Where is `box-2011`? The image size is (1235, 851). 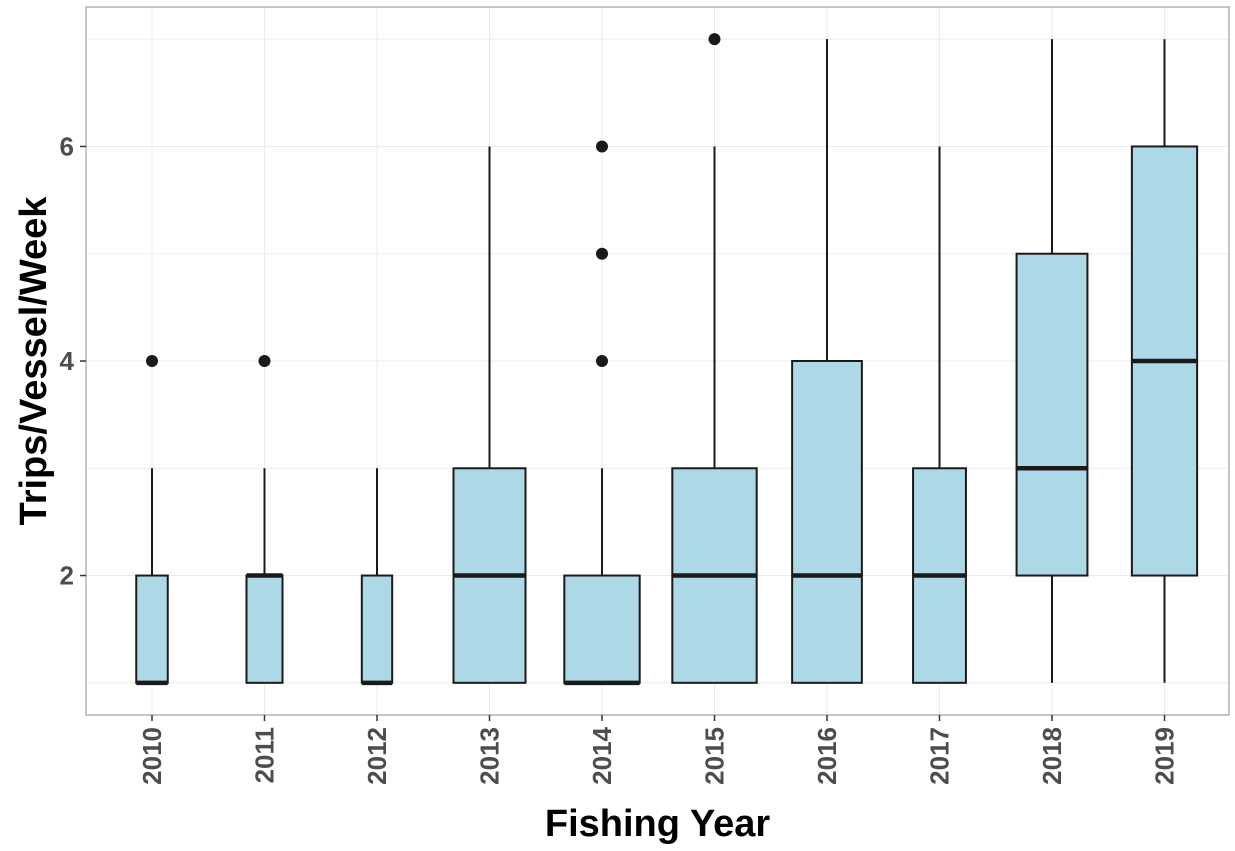 box-2011 is located at coordinates (264, 519).